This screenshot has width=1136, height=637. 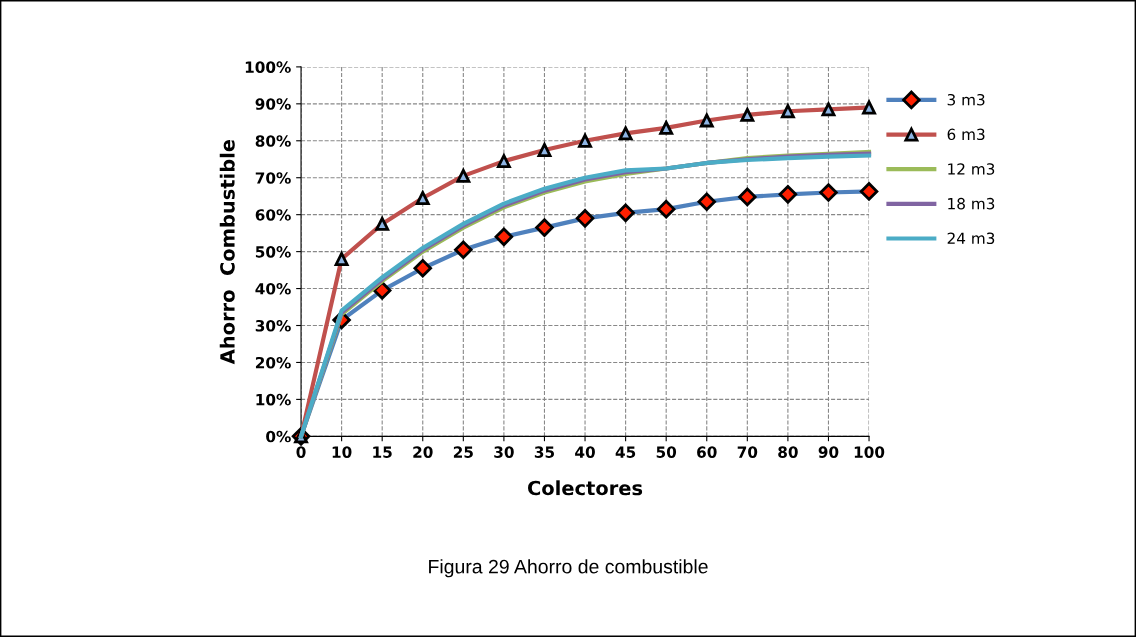 What do you see at coordinates (273, 178) in the screenshot?
I see `y-tick-label: 70%` at bounding box center [273, 178].